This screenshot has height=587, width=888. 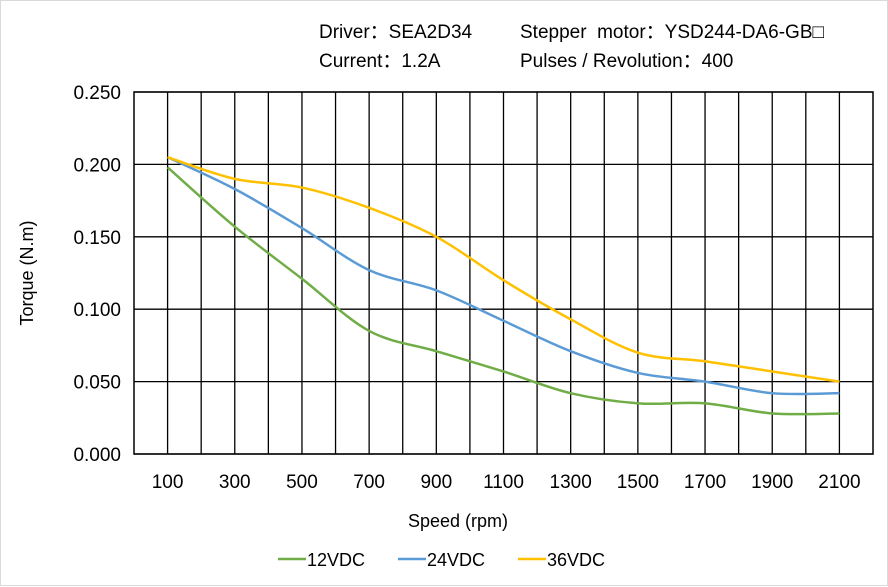 What do you see at coordinates (97, 238) in the screenshot?
I see `y-tick-label: 0.150` at bounding box center [97, 238].